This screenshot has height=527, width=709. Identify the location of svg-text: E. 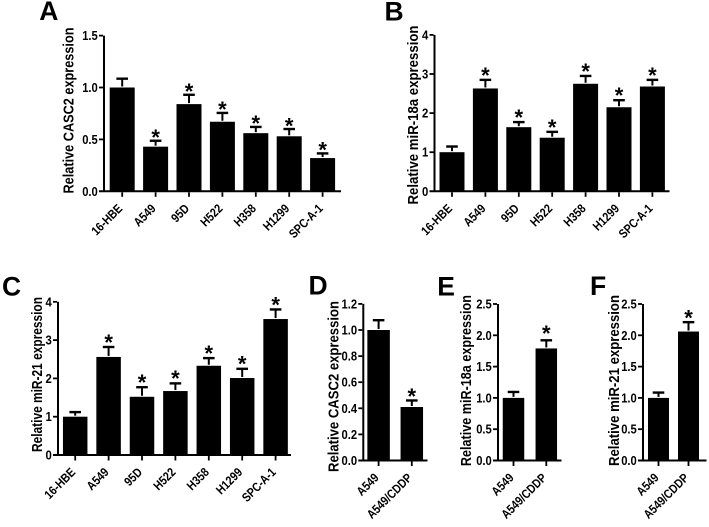
(446, 286).